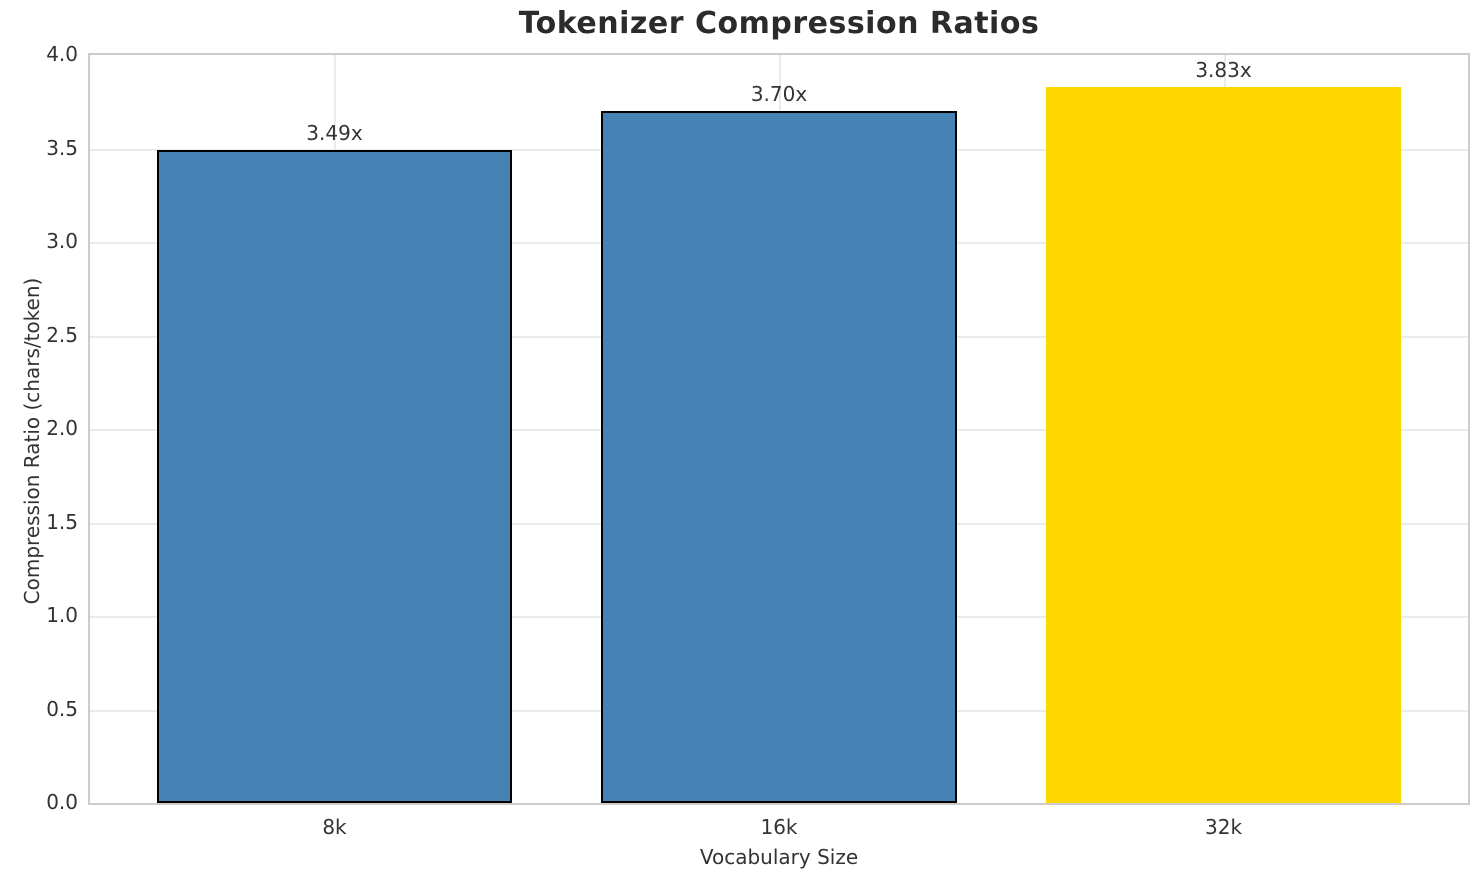 The height and width of the screenshot is (885, 1484). What do you see at coordinates (779, 827) in the screenshot?
I see `x-tick-label: 16k` at bounding box center [779, 827].